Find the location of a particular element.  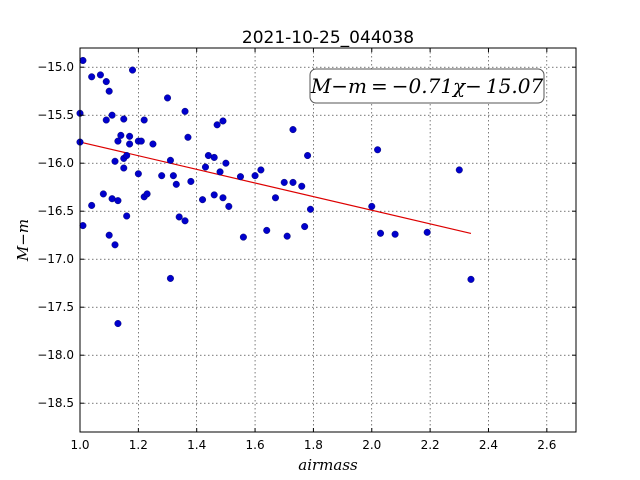

y-tick-label: −18.0 is located at coordinates (55, 355).